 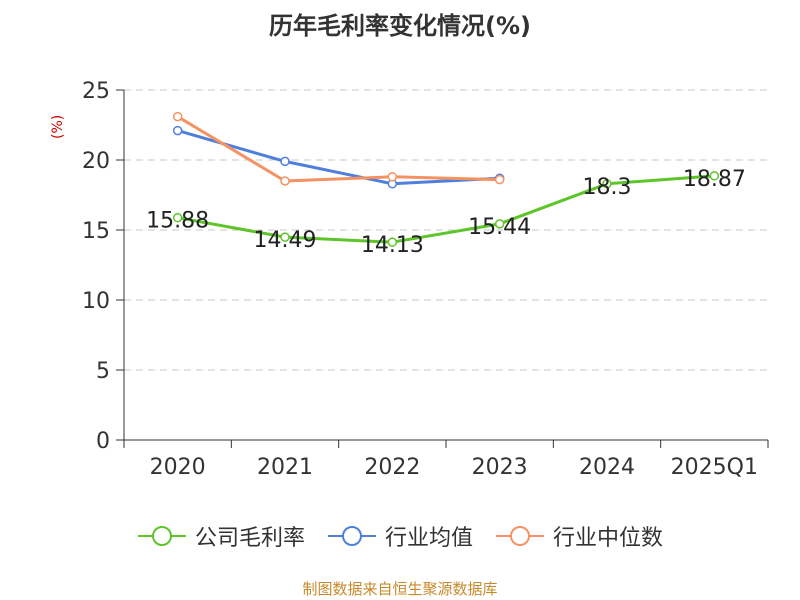 What do you see at coordinates (400, 26) in the screenshot?
I see `chart-title: 历年毛利率变化情况(%)` at bounding box center [400, 26].